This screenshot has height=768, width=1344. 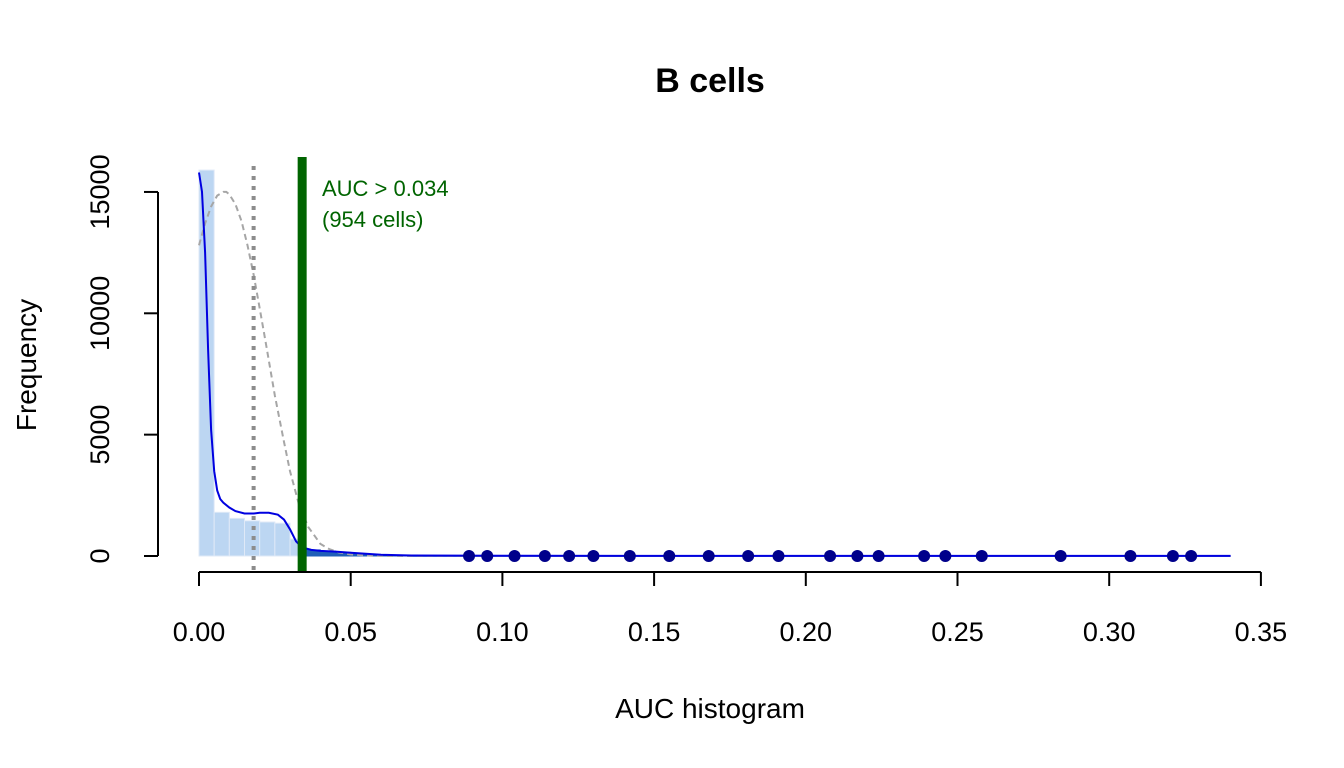 I want to click on threshold-annotation-line2: (954 cells), so click(x=372, y=219).